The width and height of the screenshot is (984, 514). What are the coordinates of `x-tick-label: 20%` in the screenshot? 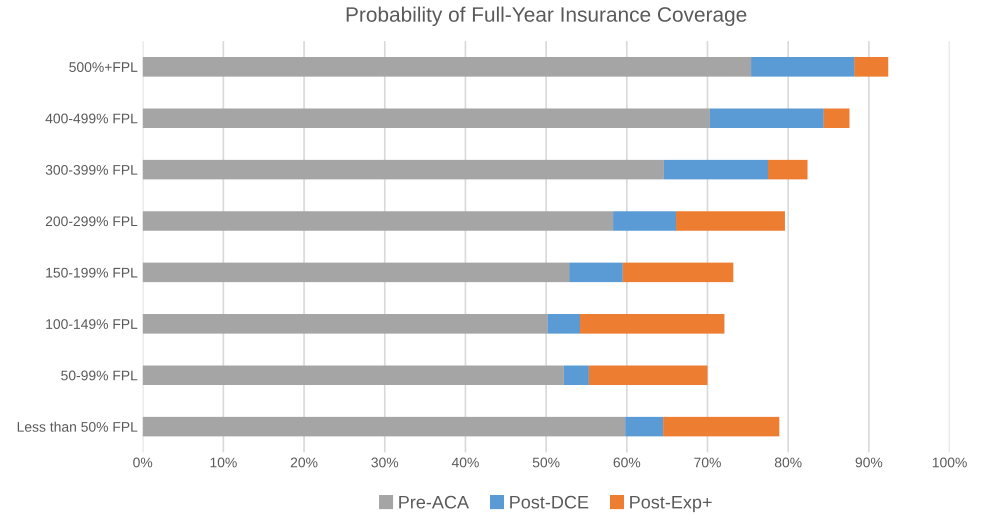 It's located at (304, 463).